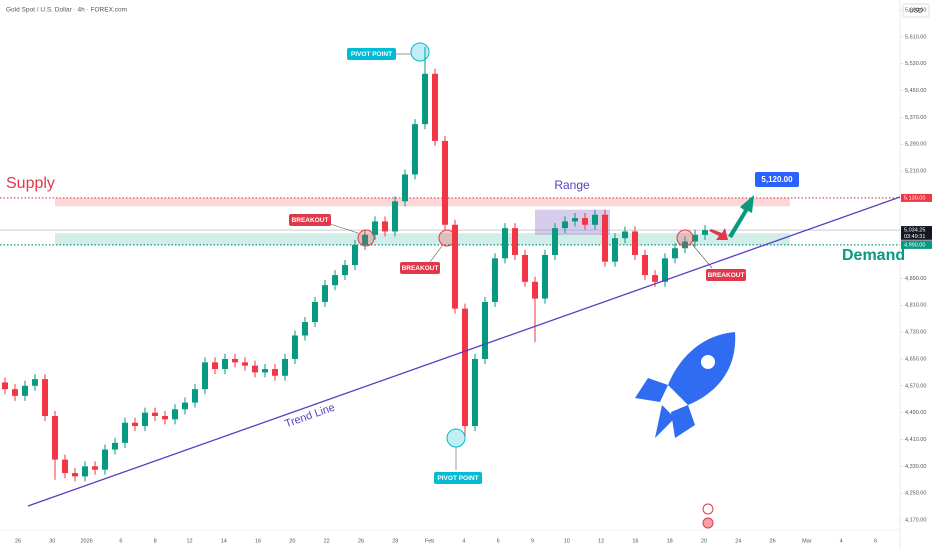 Image resolution: width=932 pixels, height=550 pixels. Describe the element at coordinates (915, 91) in the screenshot. I see `y-tick-label: 5,450.00` at that location.